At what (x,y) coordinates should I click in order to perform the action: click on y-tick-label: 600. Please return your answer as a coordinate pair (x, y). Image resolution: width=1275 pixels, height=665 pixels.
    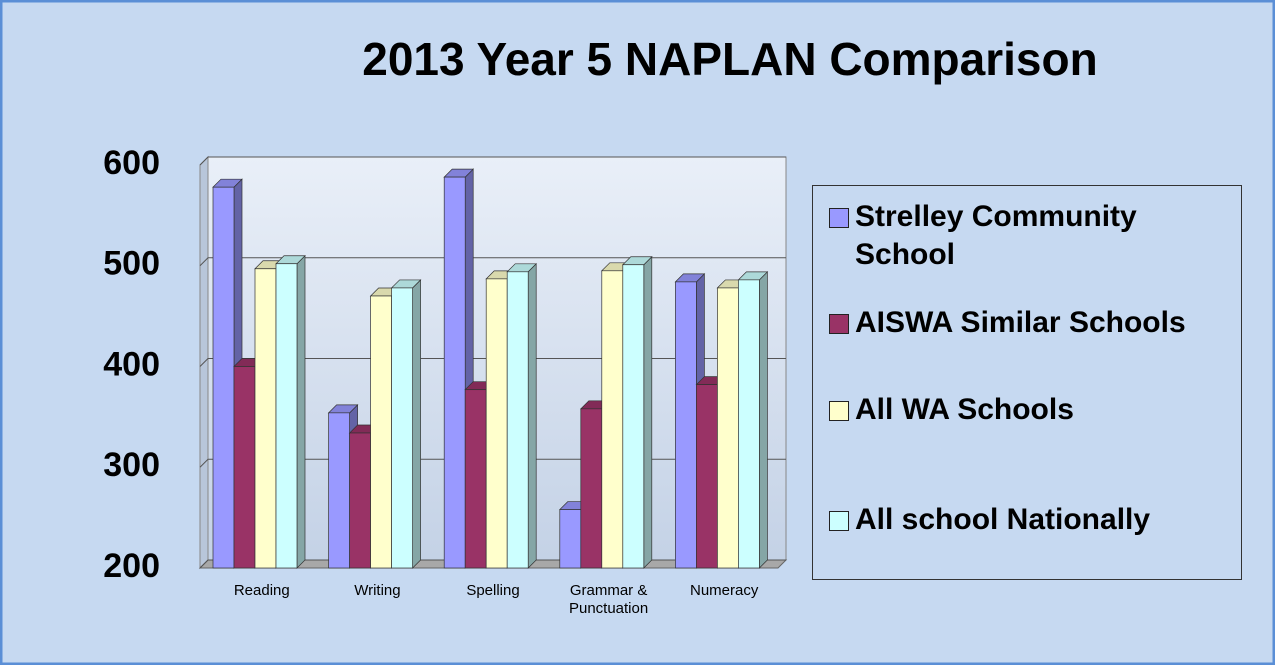
    Looking at the image, I should click on (131, 163).